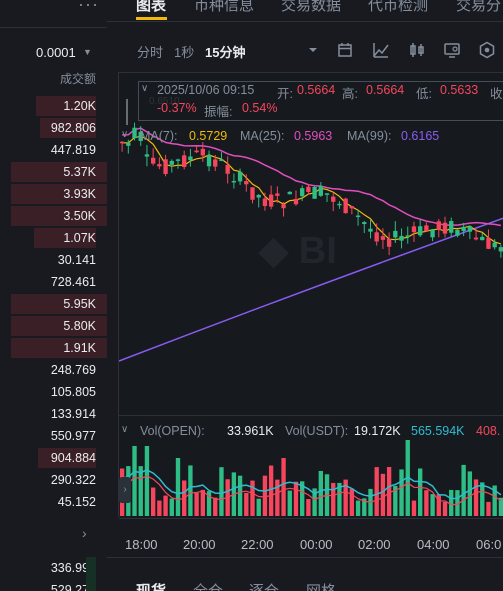 This screenshot has width=503, height=591. What do you see at coordinates (91, 574) in the screenshot?
I see `buy-depth-bar` at bounding box center [91, 574].